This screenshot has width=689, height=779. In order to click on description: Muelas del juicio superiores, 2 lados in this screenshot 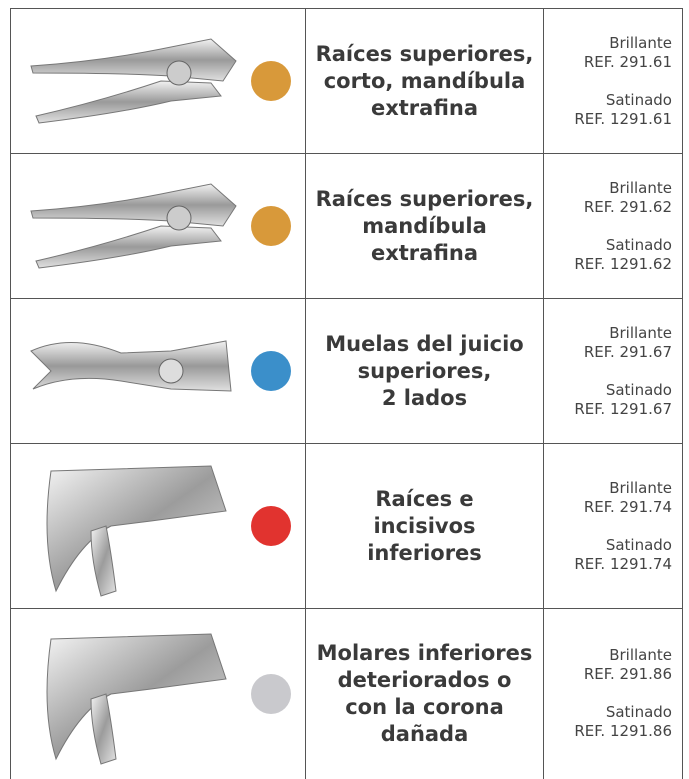, I will do `click(424, 371)`.